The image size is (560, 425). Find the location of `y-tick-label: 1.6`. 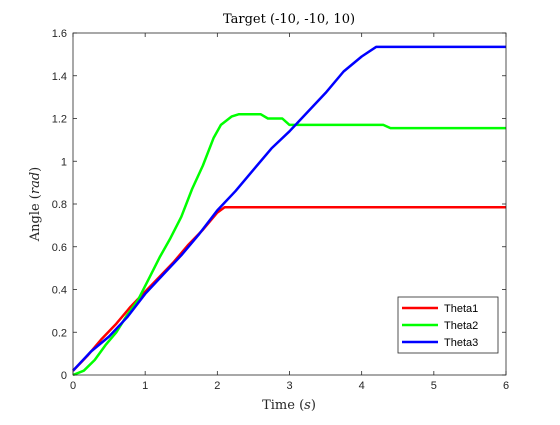

y-tick-label: 1.6 is located at coordinates (59, 34).